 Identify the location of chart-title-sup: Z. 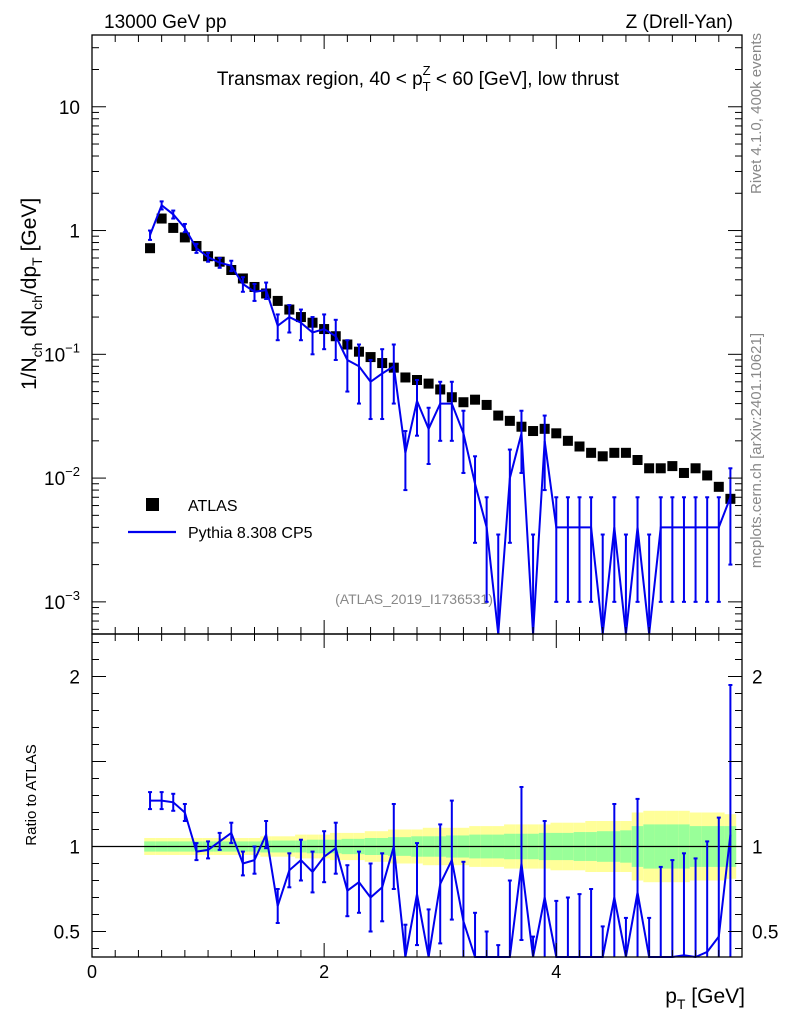
(427, 70).